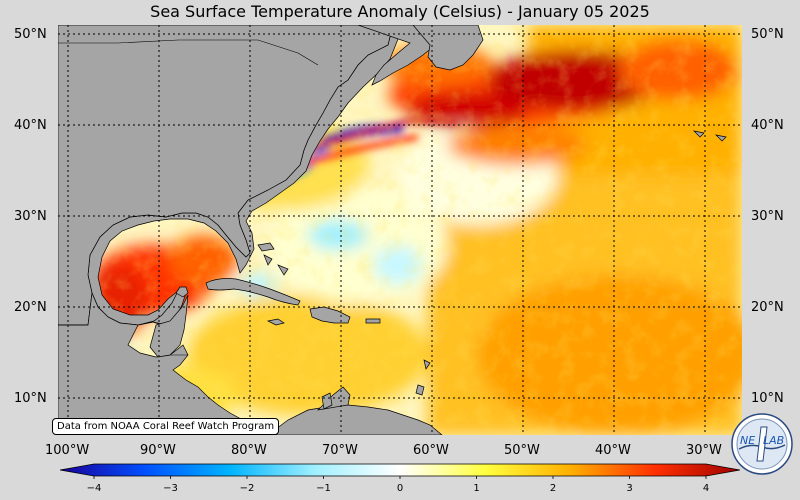 This screenshot has width=800, height=500. Describe the element at coordinates (30, 125) in the screenshot. I see `lat-label-40n-left: 40°N` at that location.